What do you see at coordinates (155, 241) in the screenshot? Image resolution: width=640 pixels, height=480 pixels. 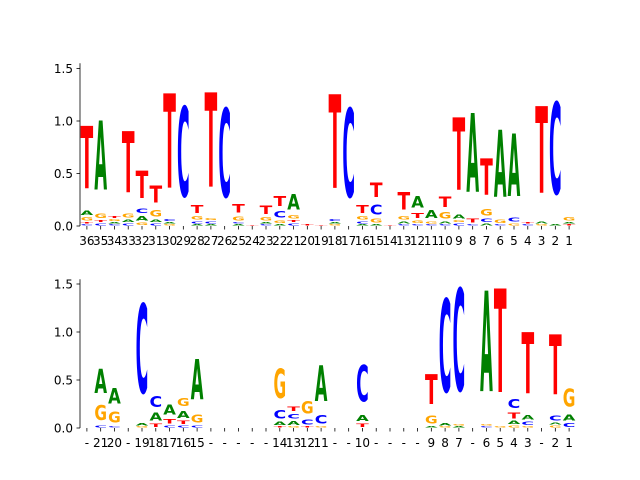 I see `x-tick-label: 31` at bounding box center [155, 241].